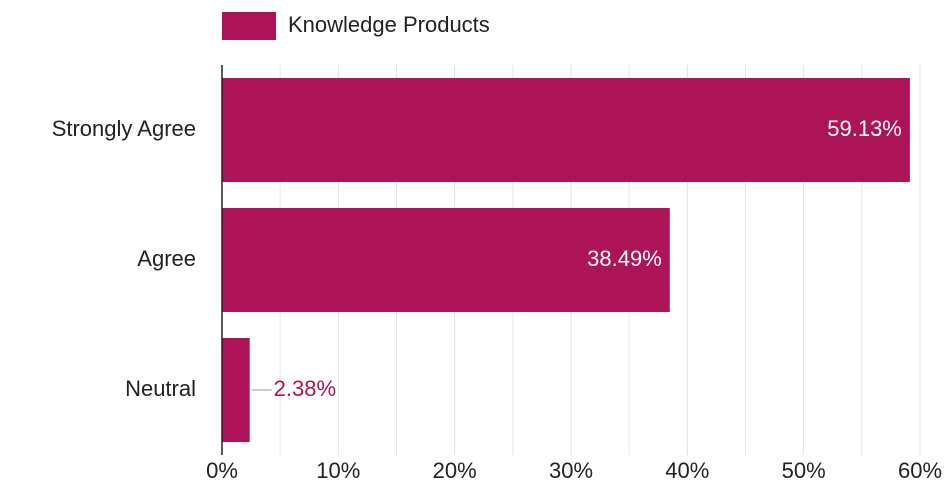 This screenshot has height=489, width=950. I want to click on y-tick-label: Agree, so click(166, 258).